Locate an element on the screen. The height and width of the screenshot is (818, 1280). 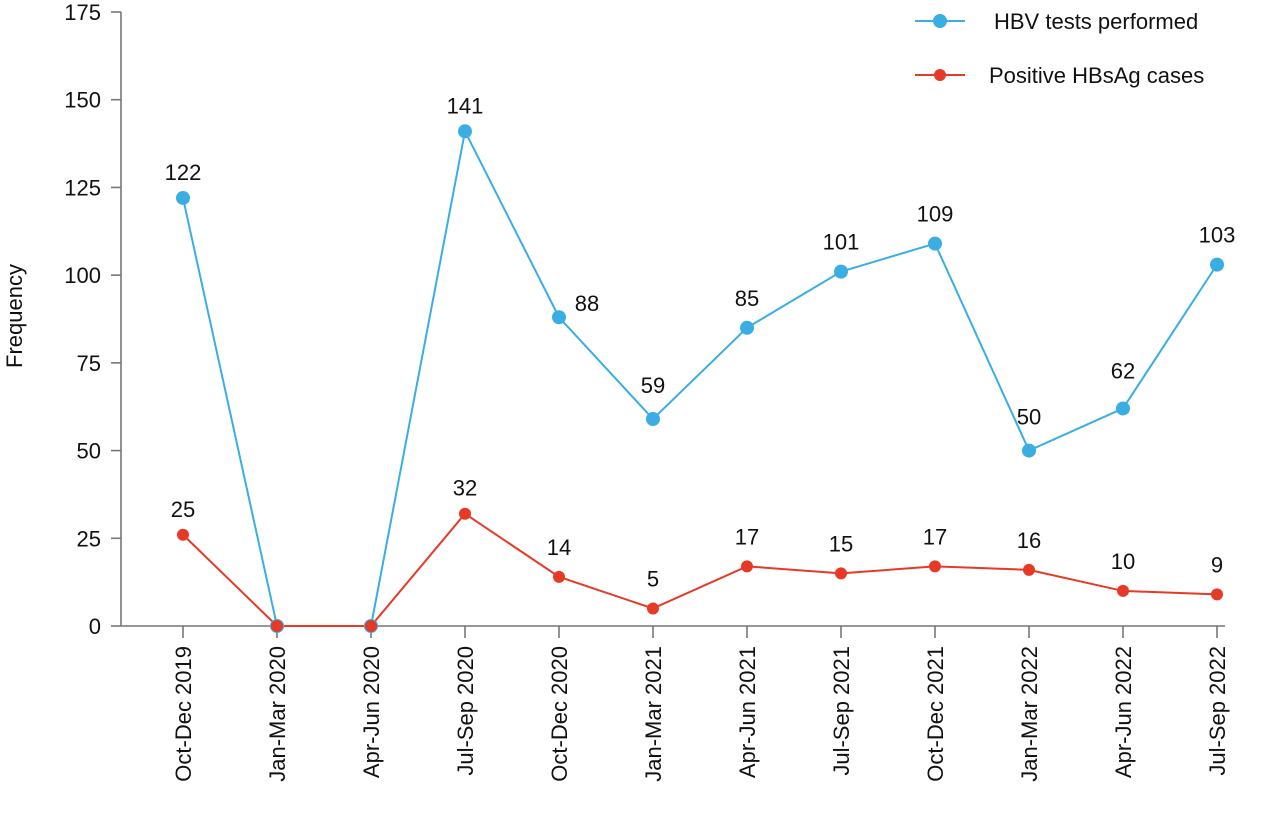
x-tick-label: Oct-Dec 2021 is located at coordinates (935, 714).